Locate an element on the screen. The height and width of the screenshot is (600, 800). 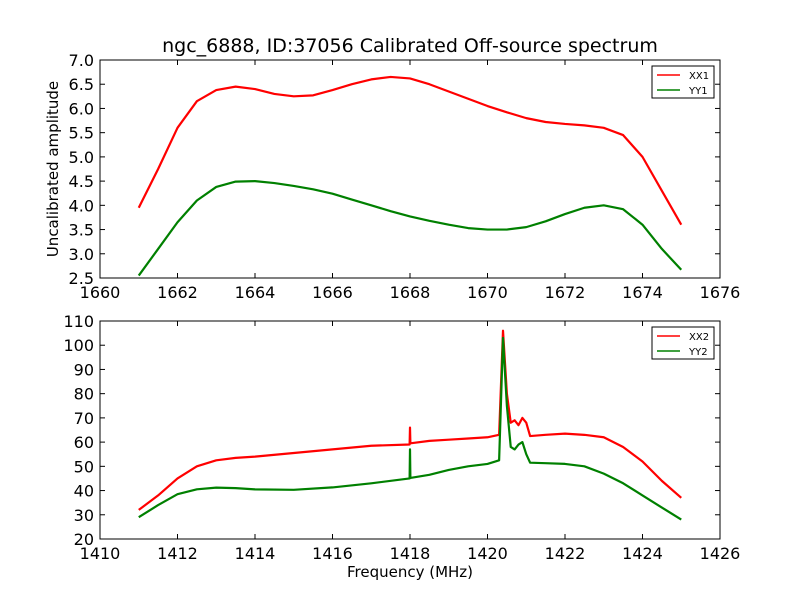
lower-y-tick-label: 100 is located at coordinates (78, 345).